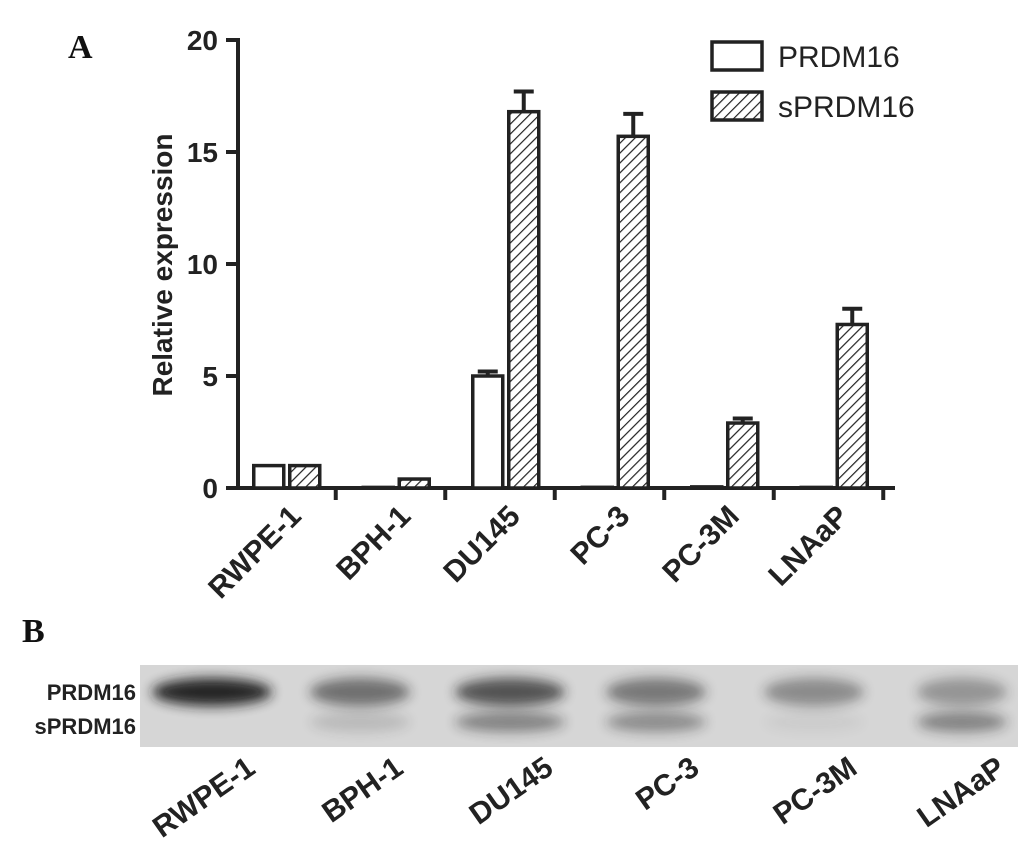 This screenshot has height=860, width=1033. I want to click on y-axis-label: Relative expression, so click(162, 264).